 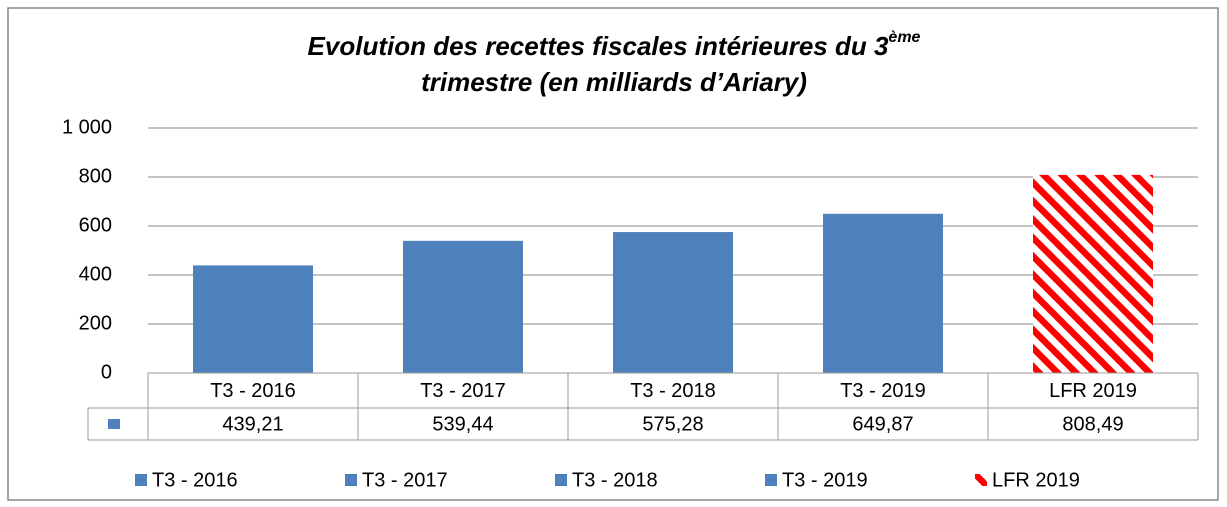 What do you see at coordinates (463, 391) in the screenshot?
I see `x-tick-label: T3 - 2017` at bounding box center [463, 391].